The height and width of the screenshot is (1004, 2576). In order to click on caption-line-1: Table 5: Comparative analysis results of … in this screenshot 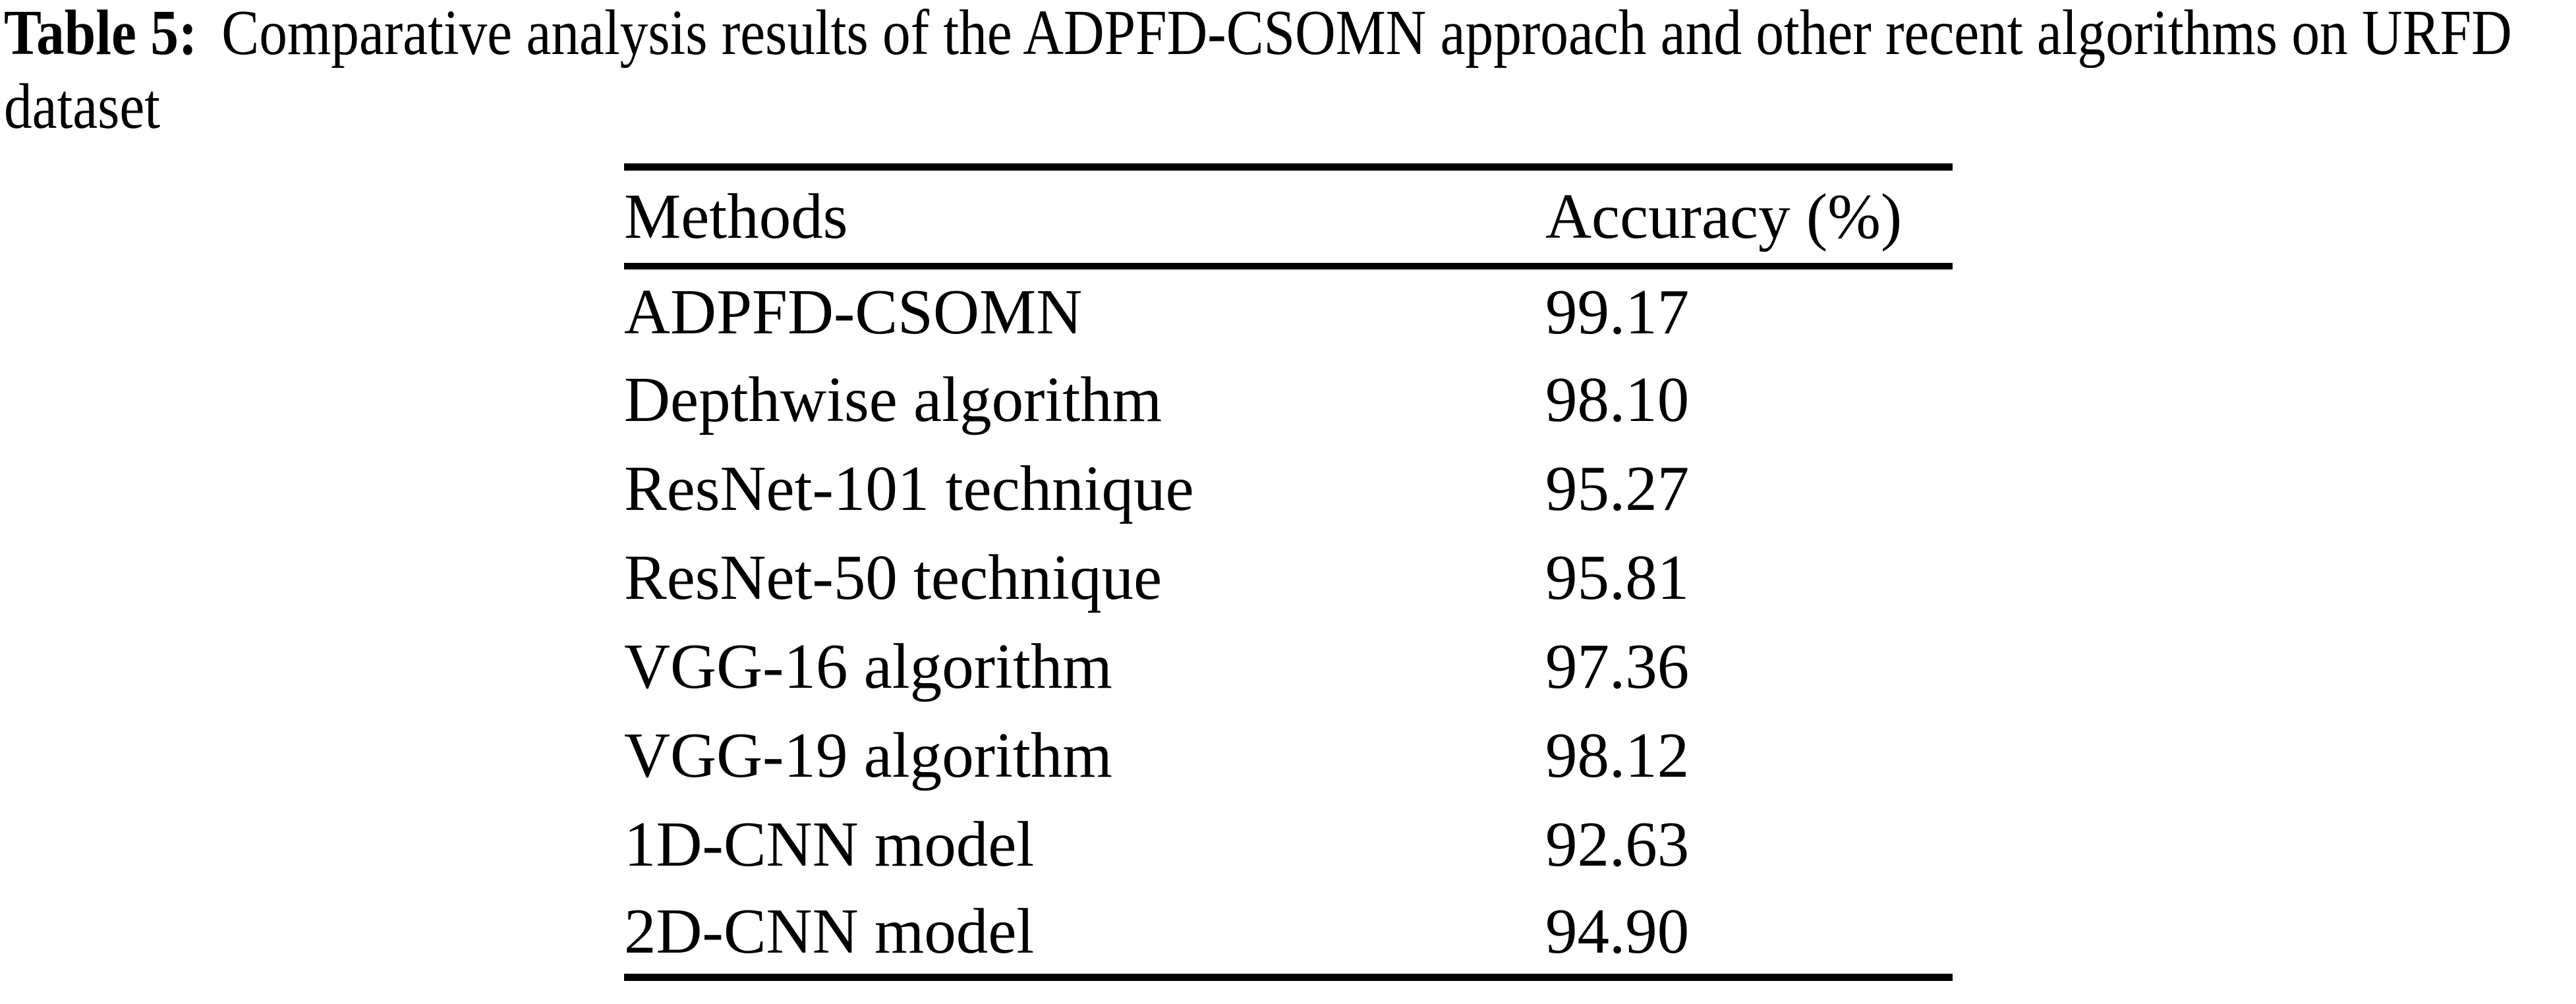, I will do `click(1258, 35)`.